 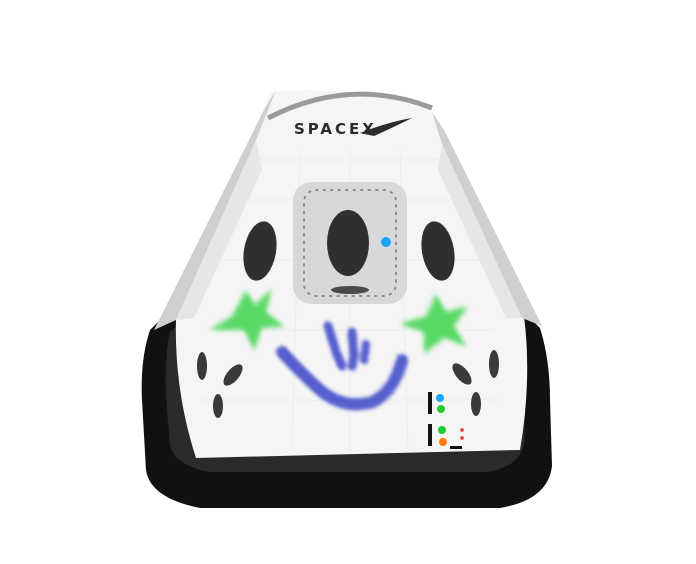 I want to click on status-light-panel, so click(x=446, y=420).